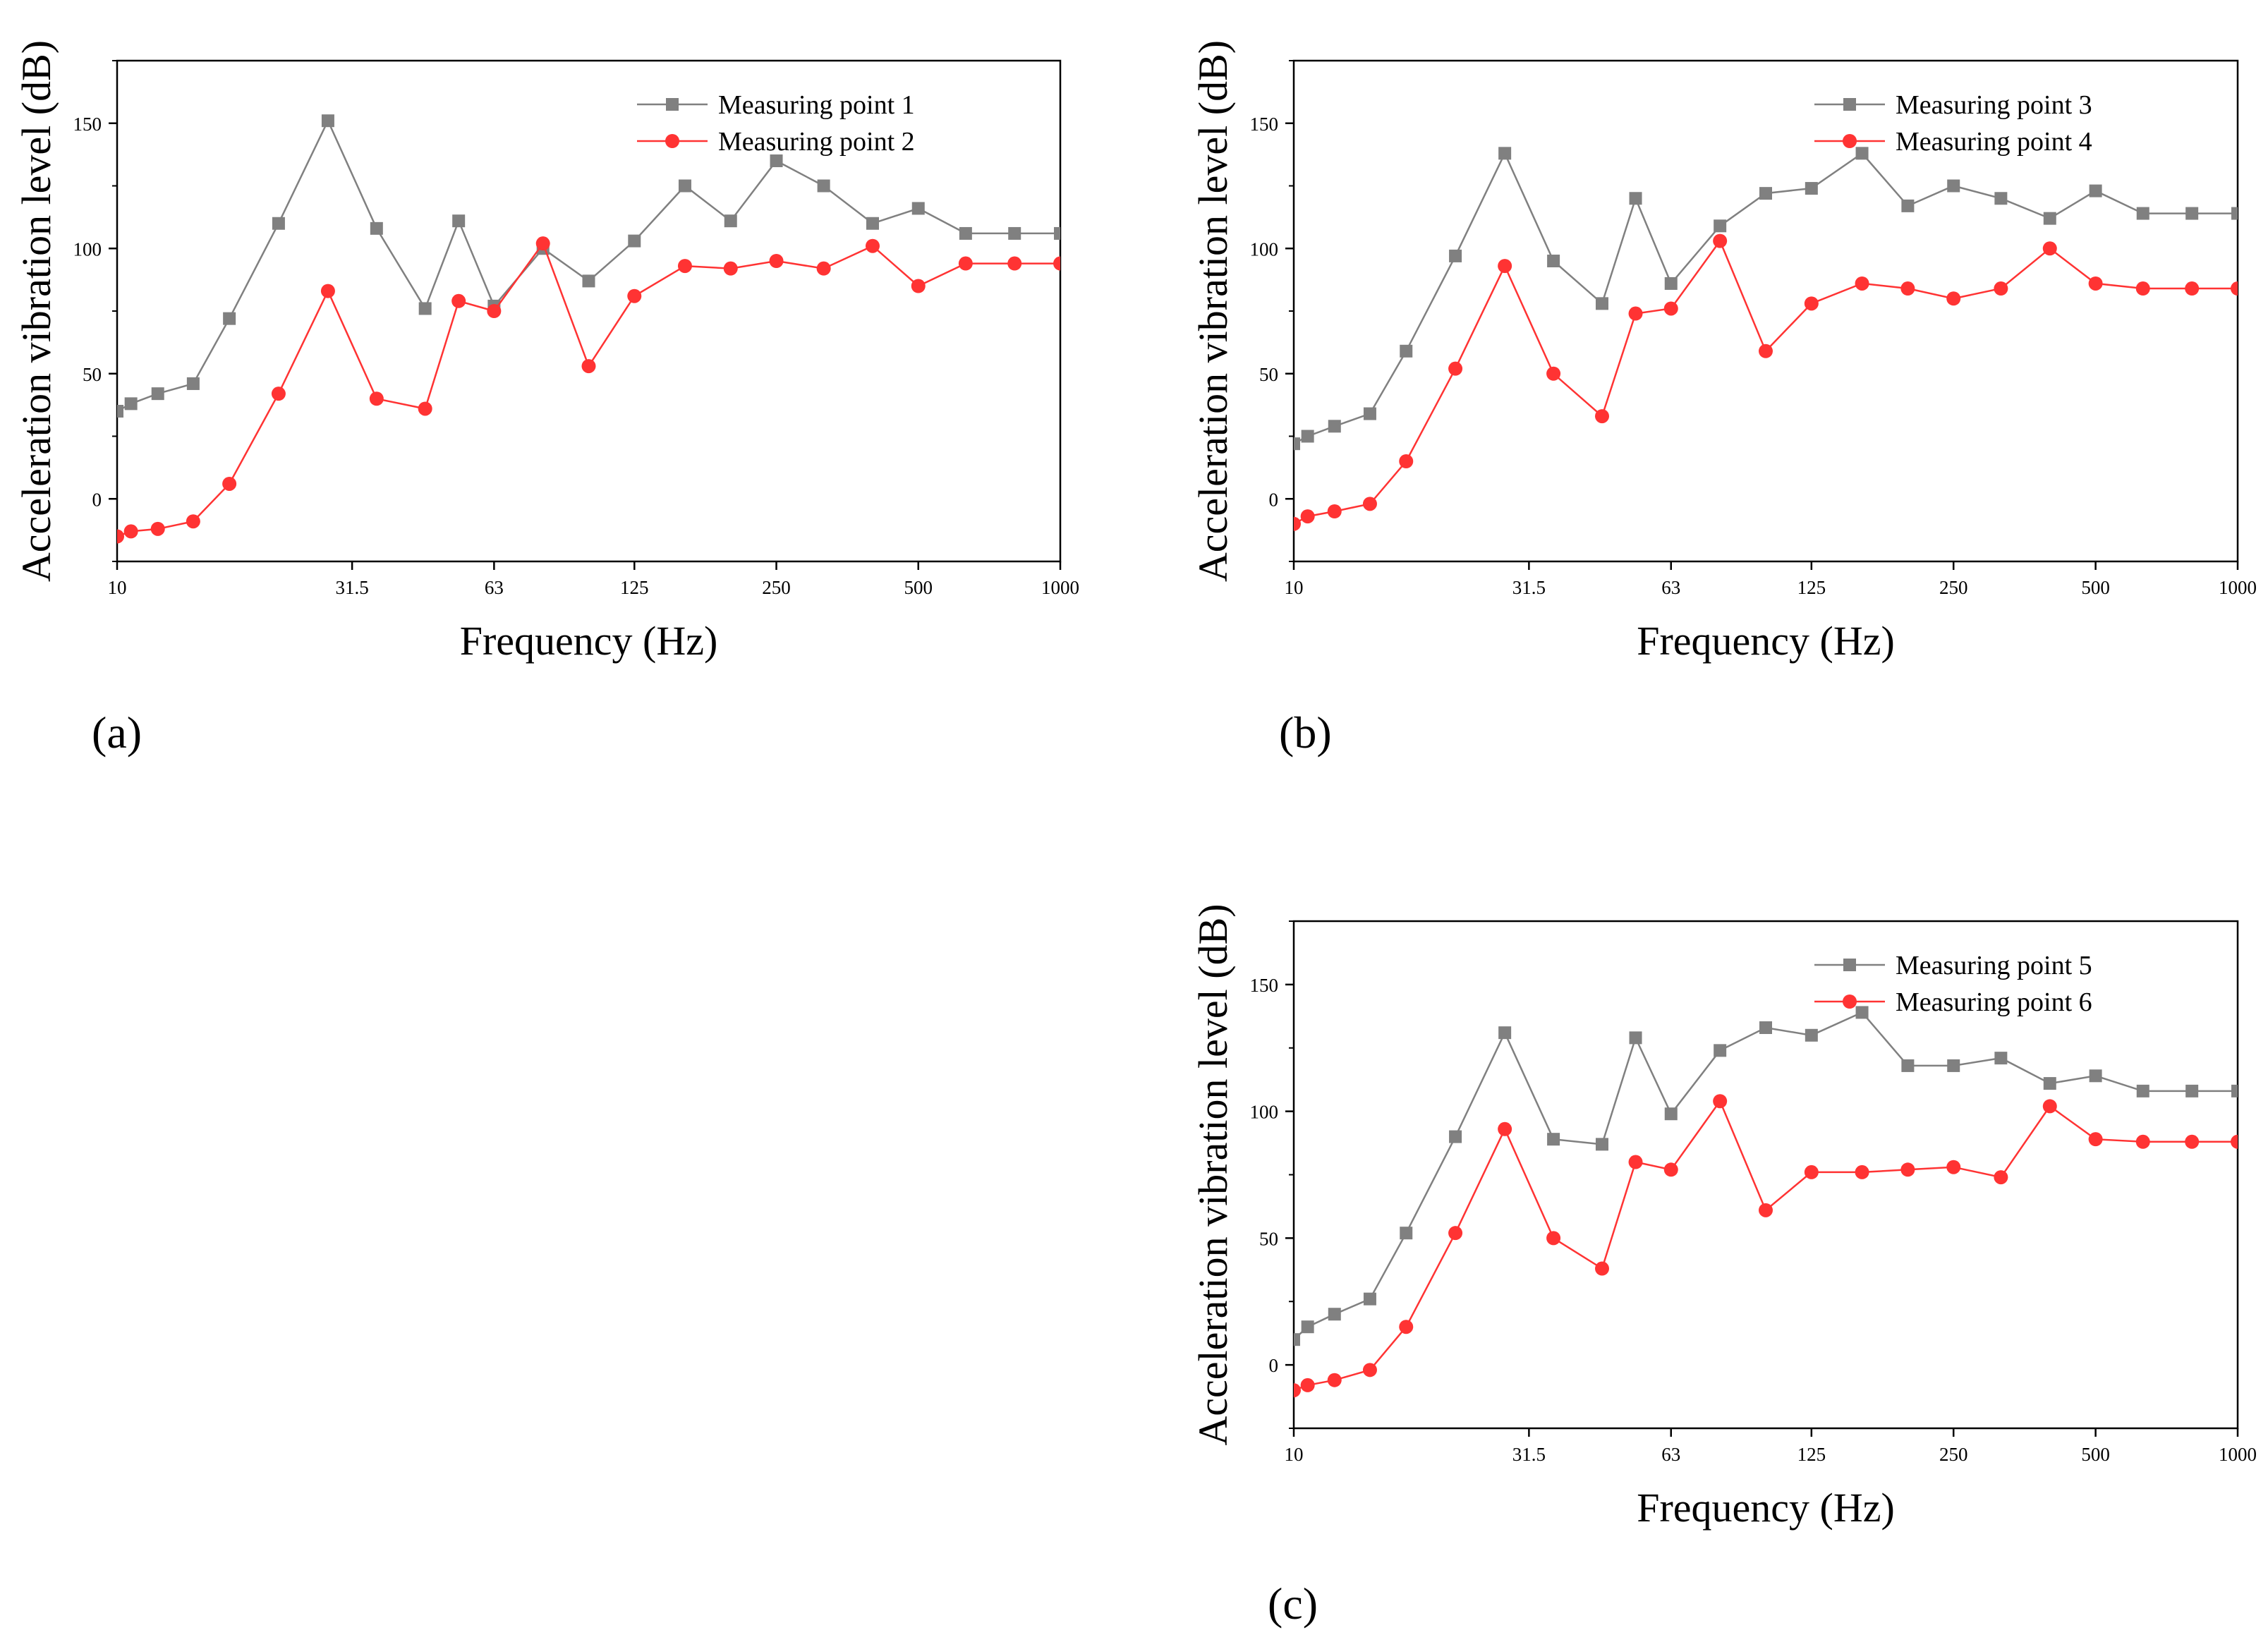  What do you see at coordinates (1264, 125) in the screenshot?
I see `y-tick-label: 150` at bounding box center [1264, 125].